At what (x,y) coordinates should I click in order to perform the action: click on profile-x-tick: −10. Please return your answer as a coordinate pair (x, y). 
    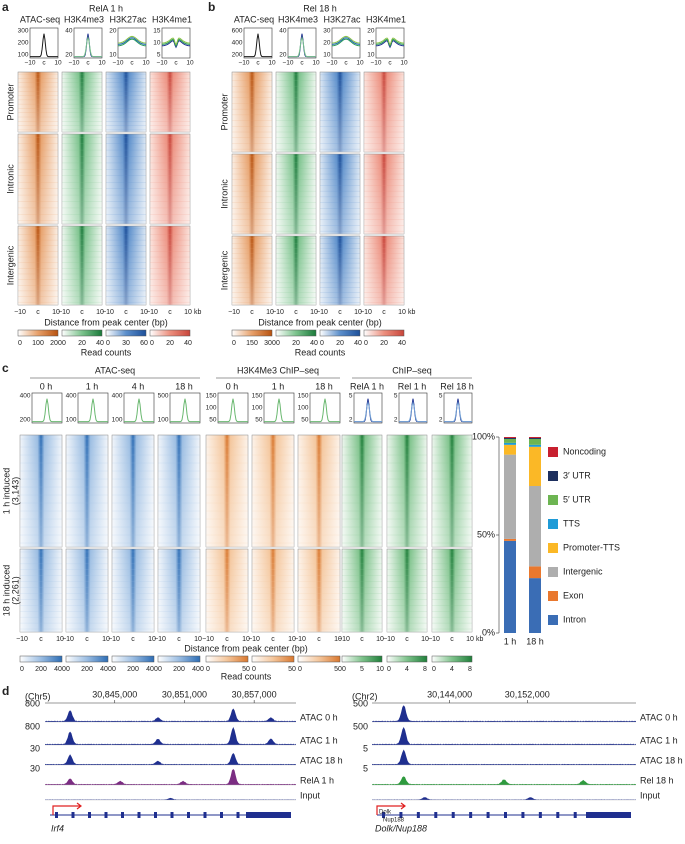
    Looking at the image, I should click on (243, 63).